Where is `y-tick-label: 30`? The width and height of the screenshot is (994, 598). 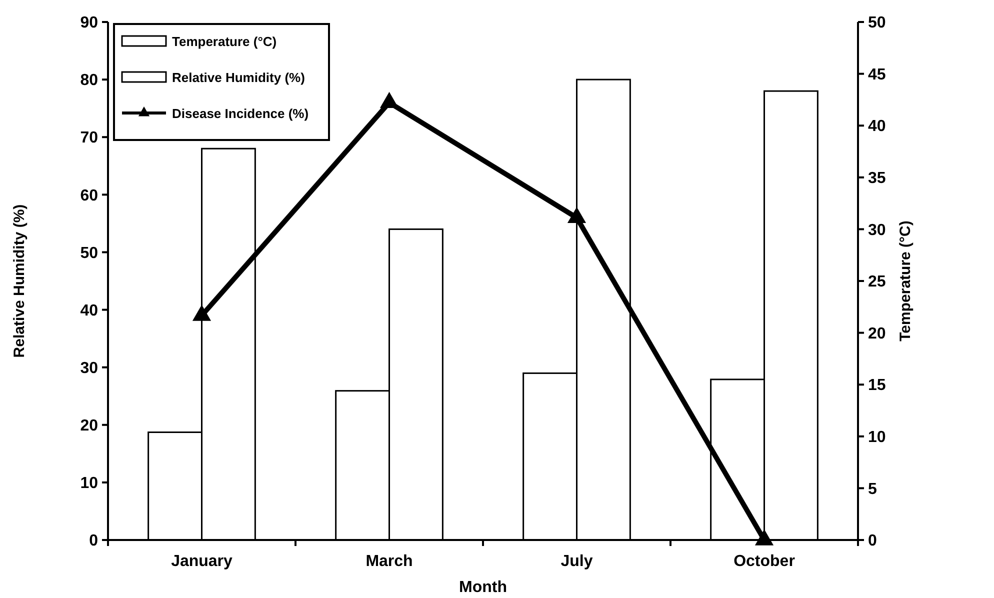 y-tick-label: 30 is located at coordinates (89, 368).